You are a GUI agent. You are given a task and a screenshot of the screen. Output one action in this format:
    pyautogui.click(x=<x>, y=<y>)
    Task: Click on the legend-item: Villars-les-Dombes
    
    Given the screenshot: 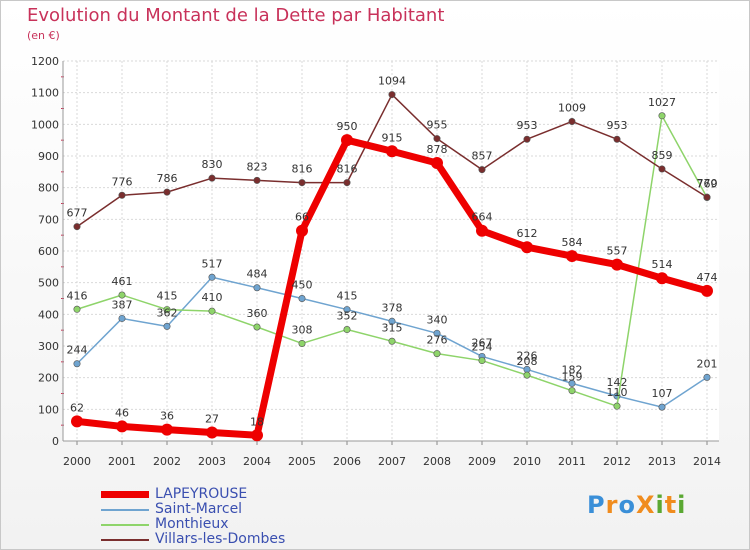 What is the action you would take?
    pyautogui.click(x=193, y=539)
    